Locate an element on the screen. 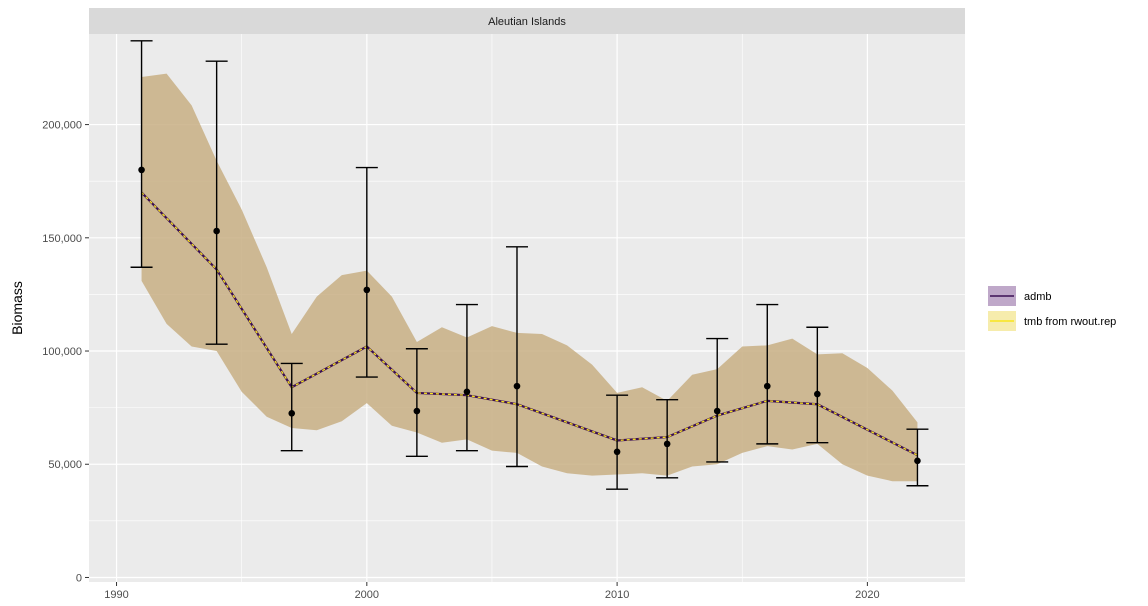 This screenshot has width=1148, height=606. y-tick-label: 150,000 is located at coordinates (62, 239).